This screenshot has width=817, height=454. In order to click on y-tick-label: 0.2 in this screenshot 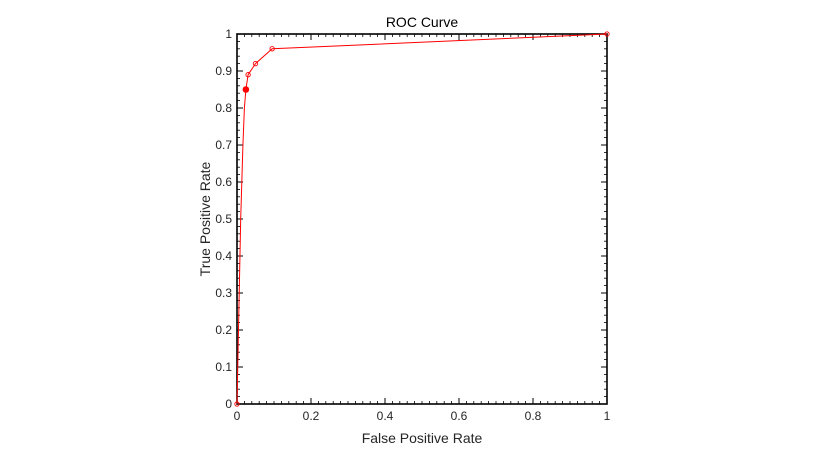, I will do `click(223, 330)`.